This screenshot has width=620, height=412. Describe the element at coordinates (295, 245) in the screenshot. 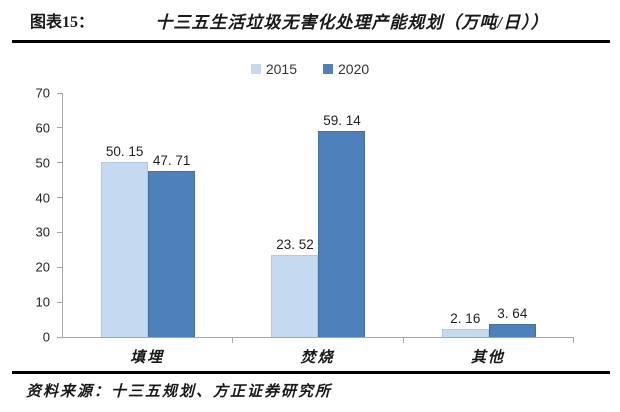

I see `bar-value-label: 23. 52` at that location.